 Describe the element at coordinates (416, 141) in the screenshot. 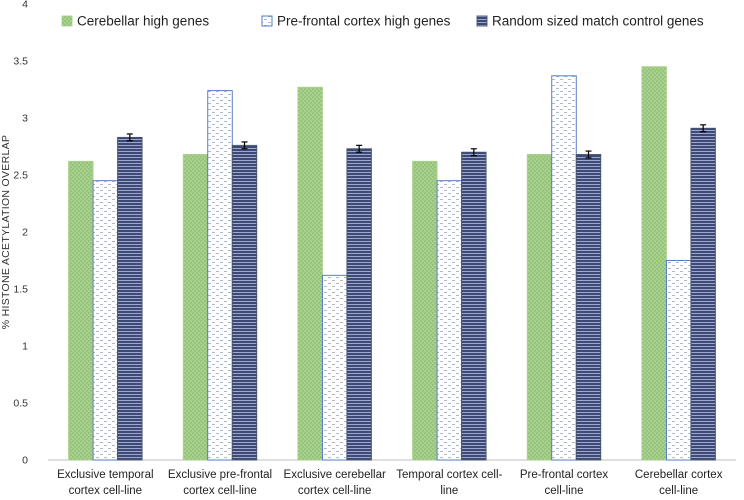

I see `error-bars` at that location.